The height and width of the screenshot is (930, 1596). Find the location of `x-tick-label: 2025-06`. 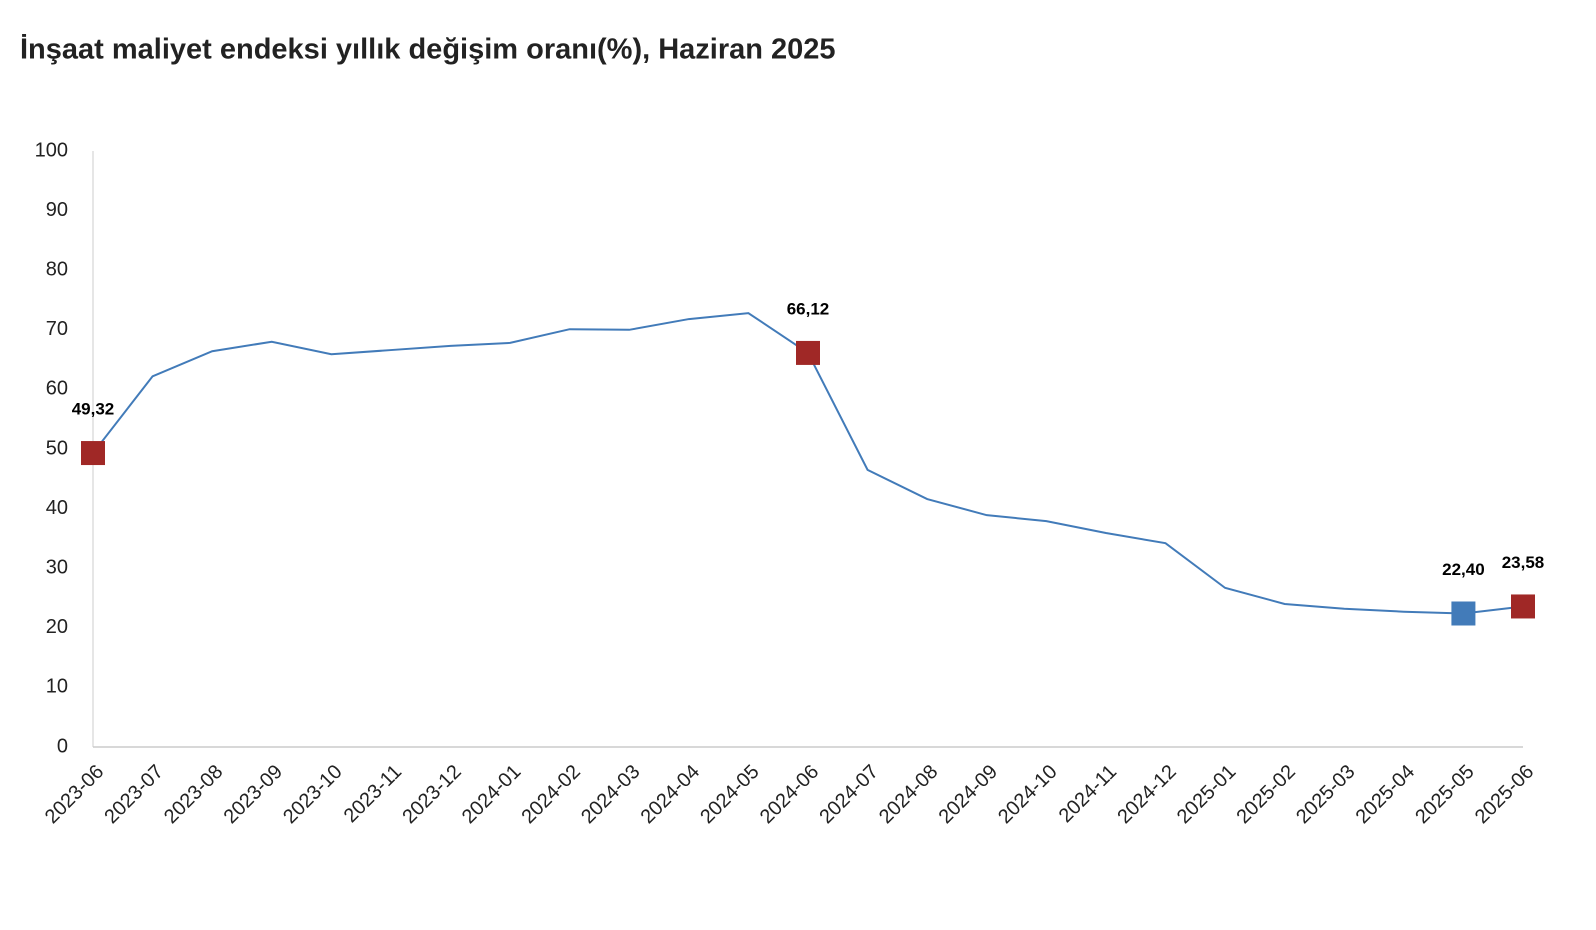

x-tick-label: 2025-06 is located at coordinates (1504, 794).